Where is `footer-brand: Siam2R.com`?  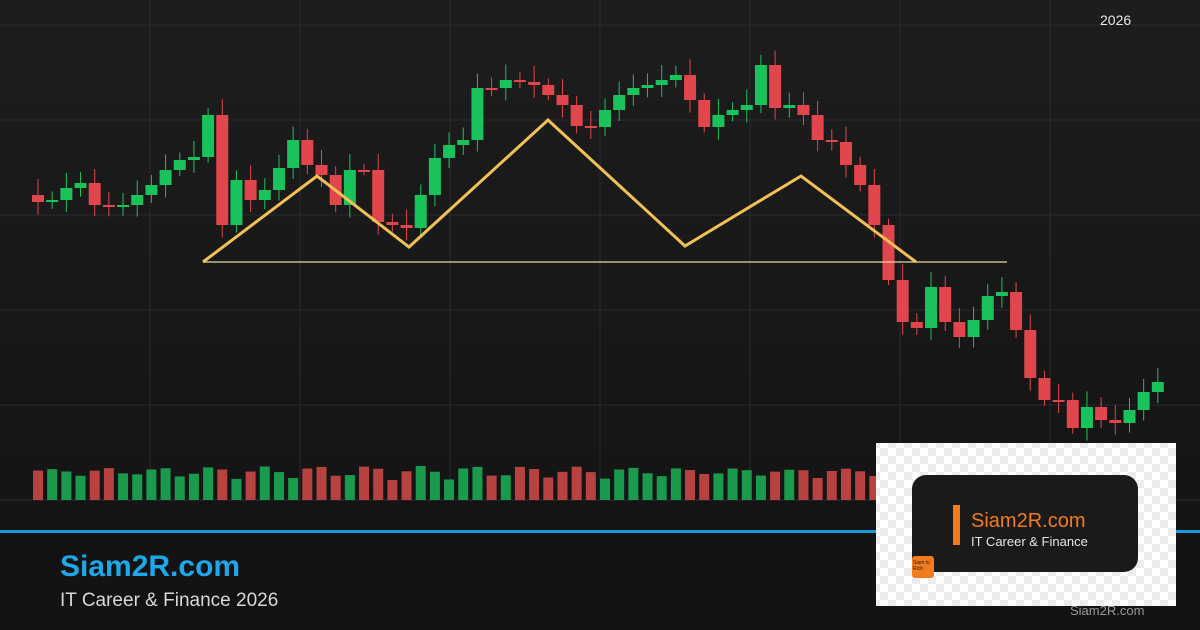
footer-brand: Siam2R.com is located at coordinates (150, 566).